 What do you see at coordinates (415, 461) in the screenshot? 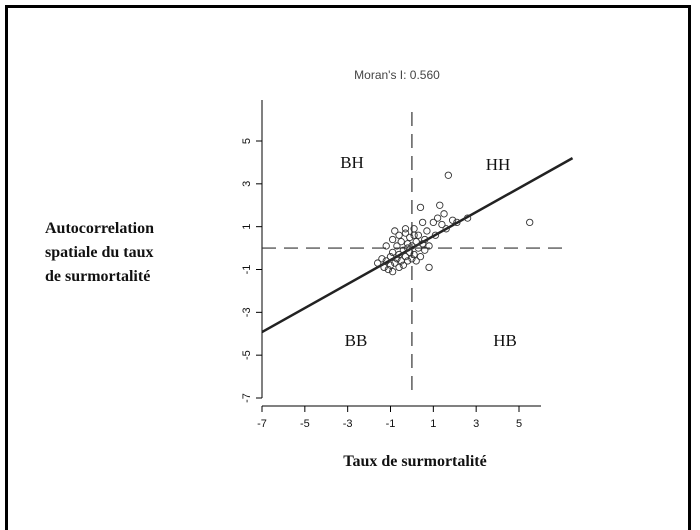
I see `x-axis-label: Taux de surmortalité` at bounding box center [415, 461].